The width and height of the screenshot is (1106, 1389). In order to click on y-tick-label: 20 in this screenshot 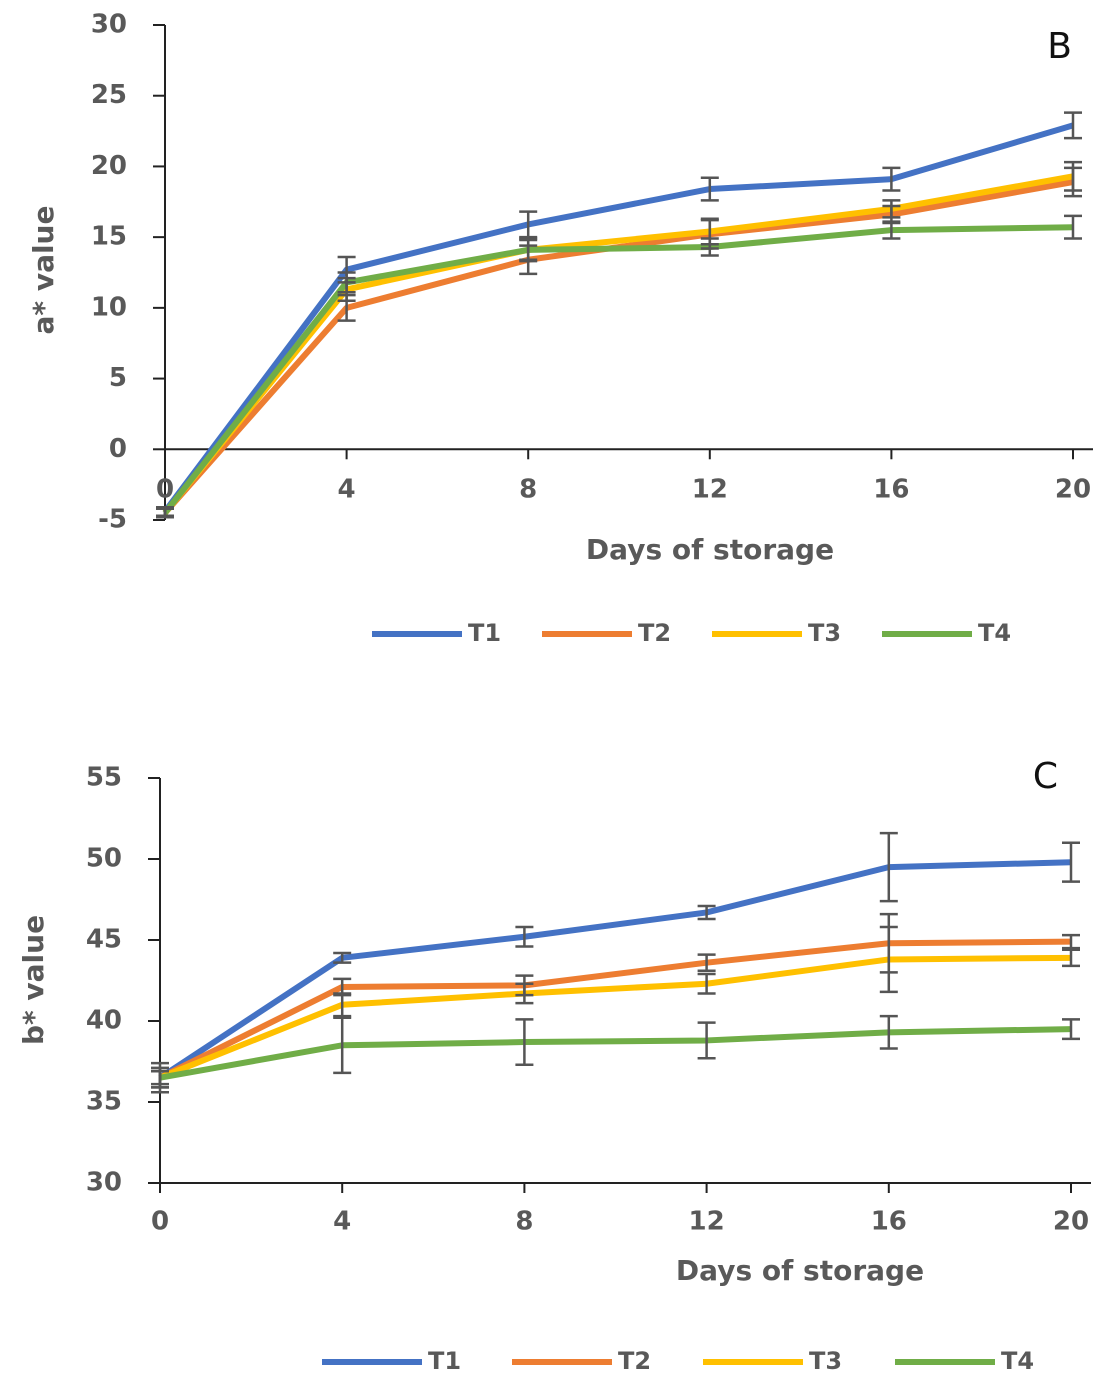, I will do `click(109, 166)`.